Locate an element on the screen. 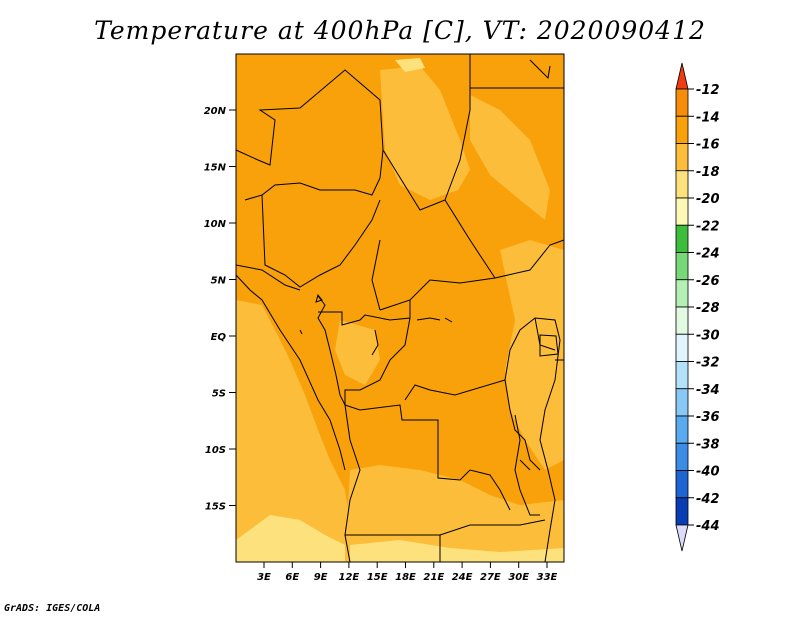  colorbar-label: -14 is located at coordinates (708, 117).